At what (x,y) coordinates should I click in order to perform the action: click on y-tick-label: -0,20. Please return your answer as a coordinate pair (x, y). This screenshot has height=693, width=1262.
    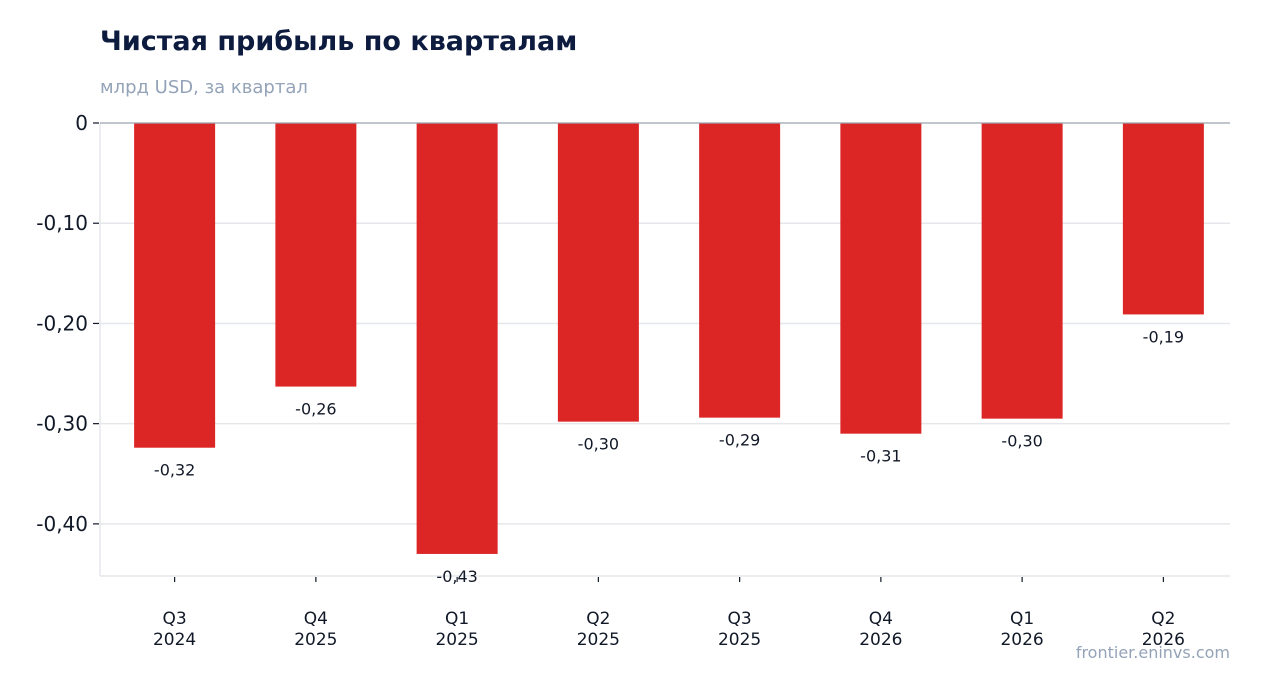
    Looking at the image, I should click on (62, 323).